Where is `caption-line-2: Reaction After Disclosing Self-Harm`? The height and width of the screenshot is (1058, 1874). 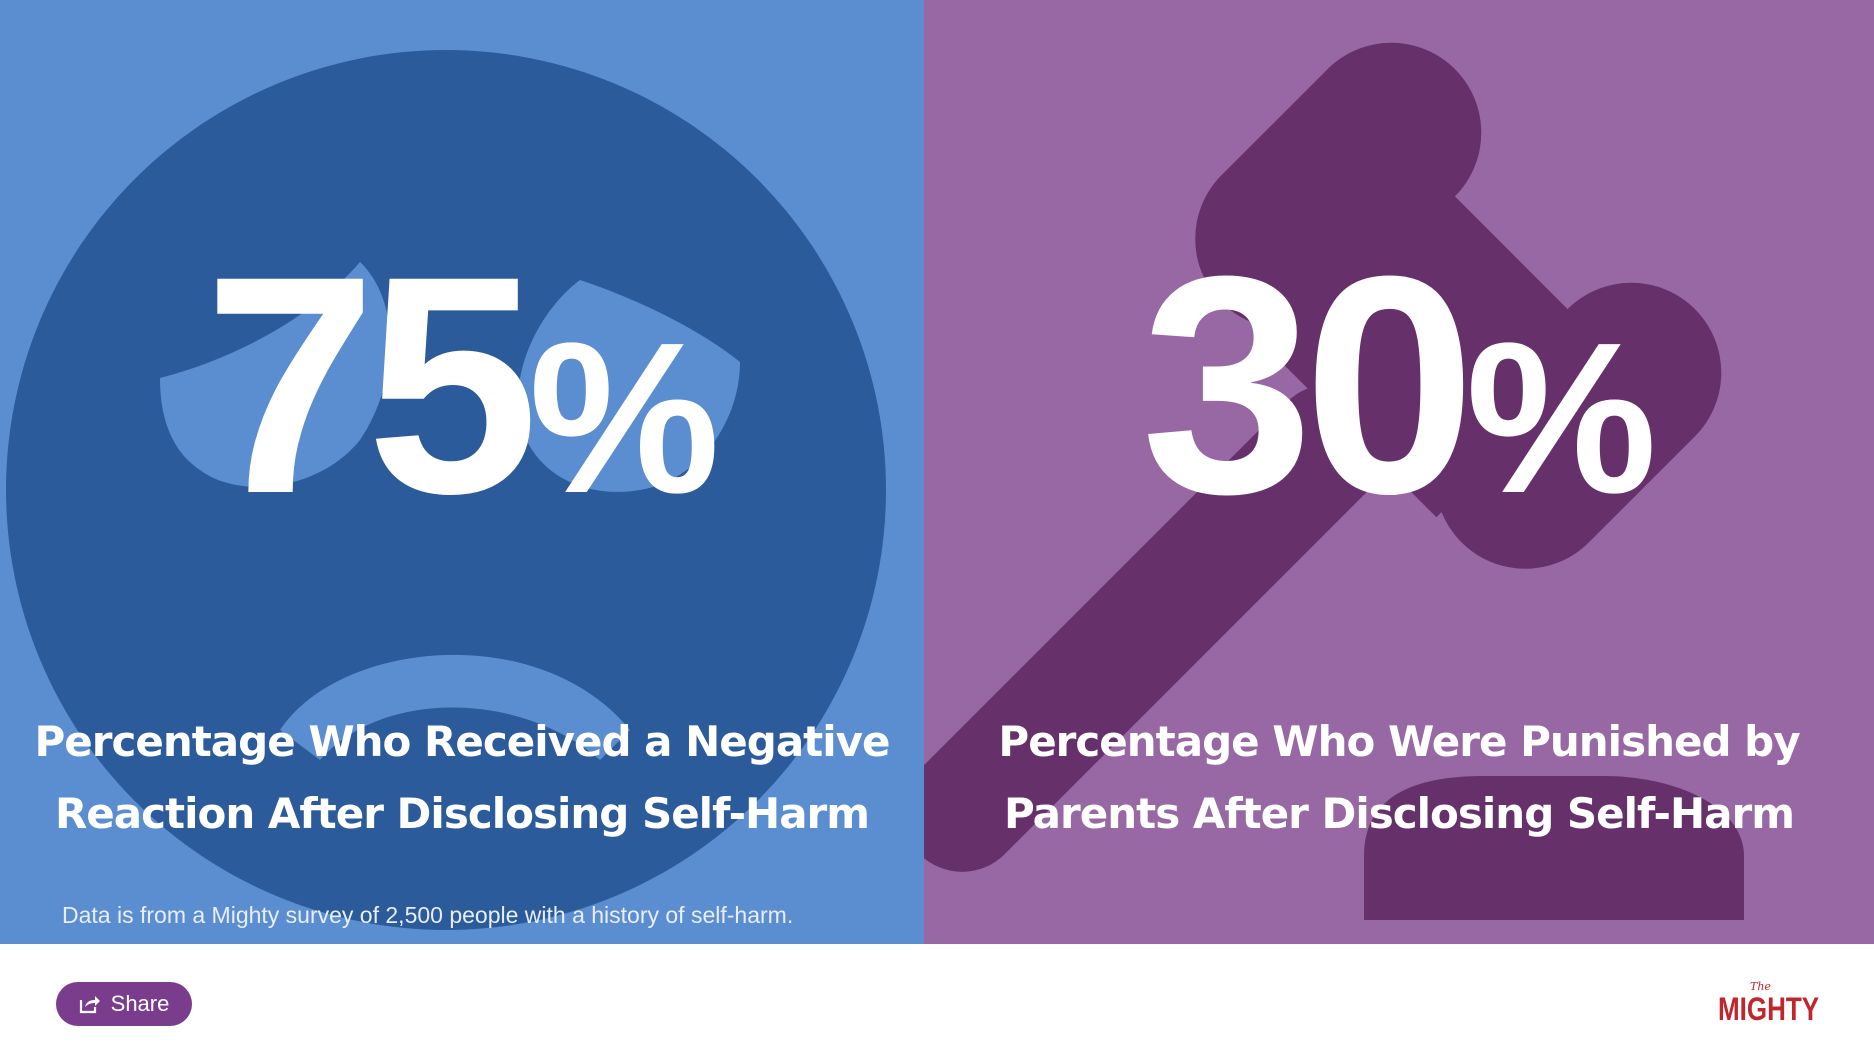 caption-line-2: Reaction After Disclosing Self-Harm is located at coordinates (462, 813).